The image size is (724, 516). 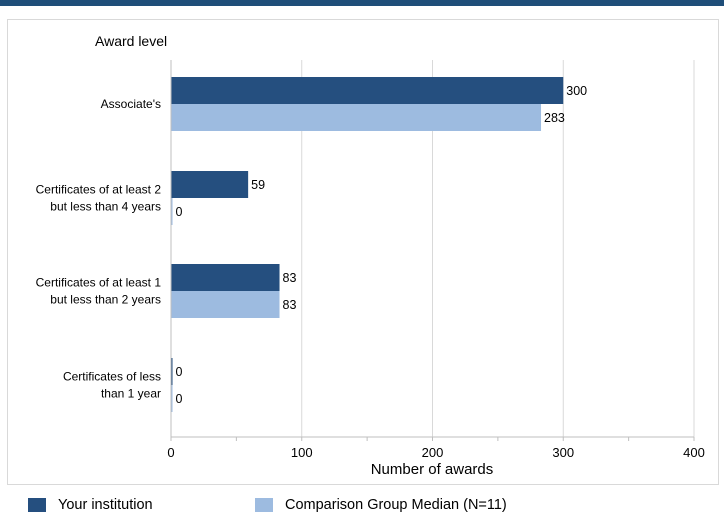 I want to click on y-axis-title: Award level, so click(x=131, y=41).